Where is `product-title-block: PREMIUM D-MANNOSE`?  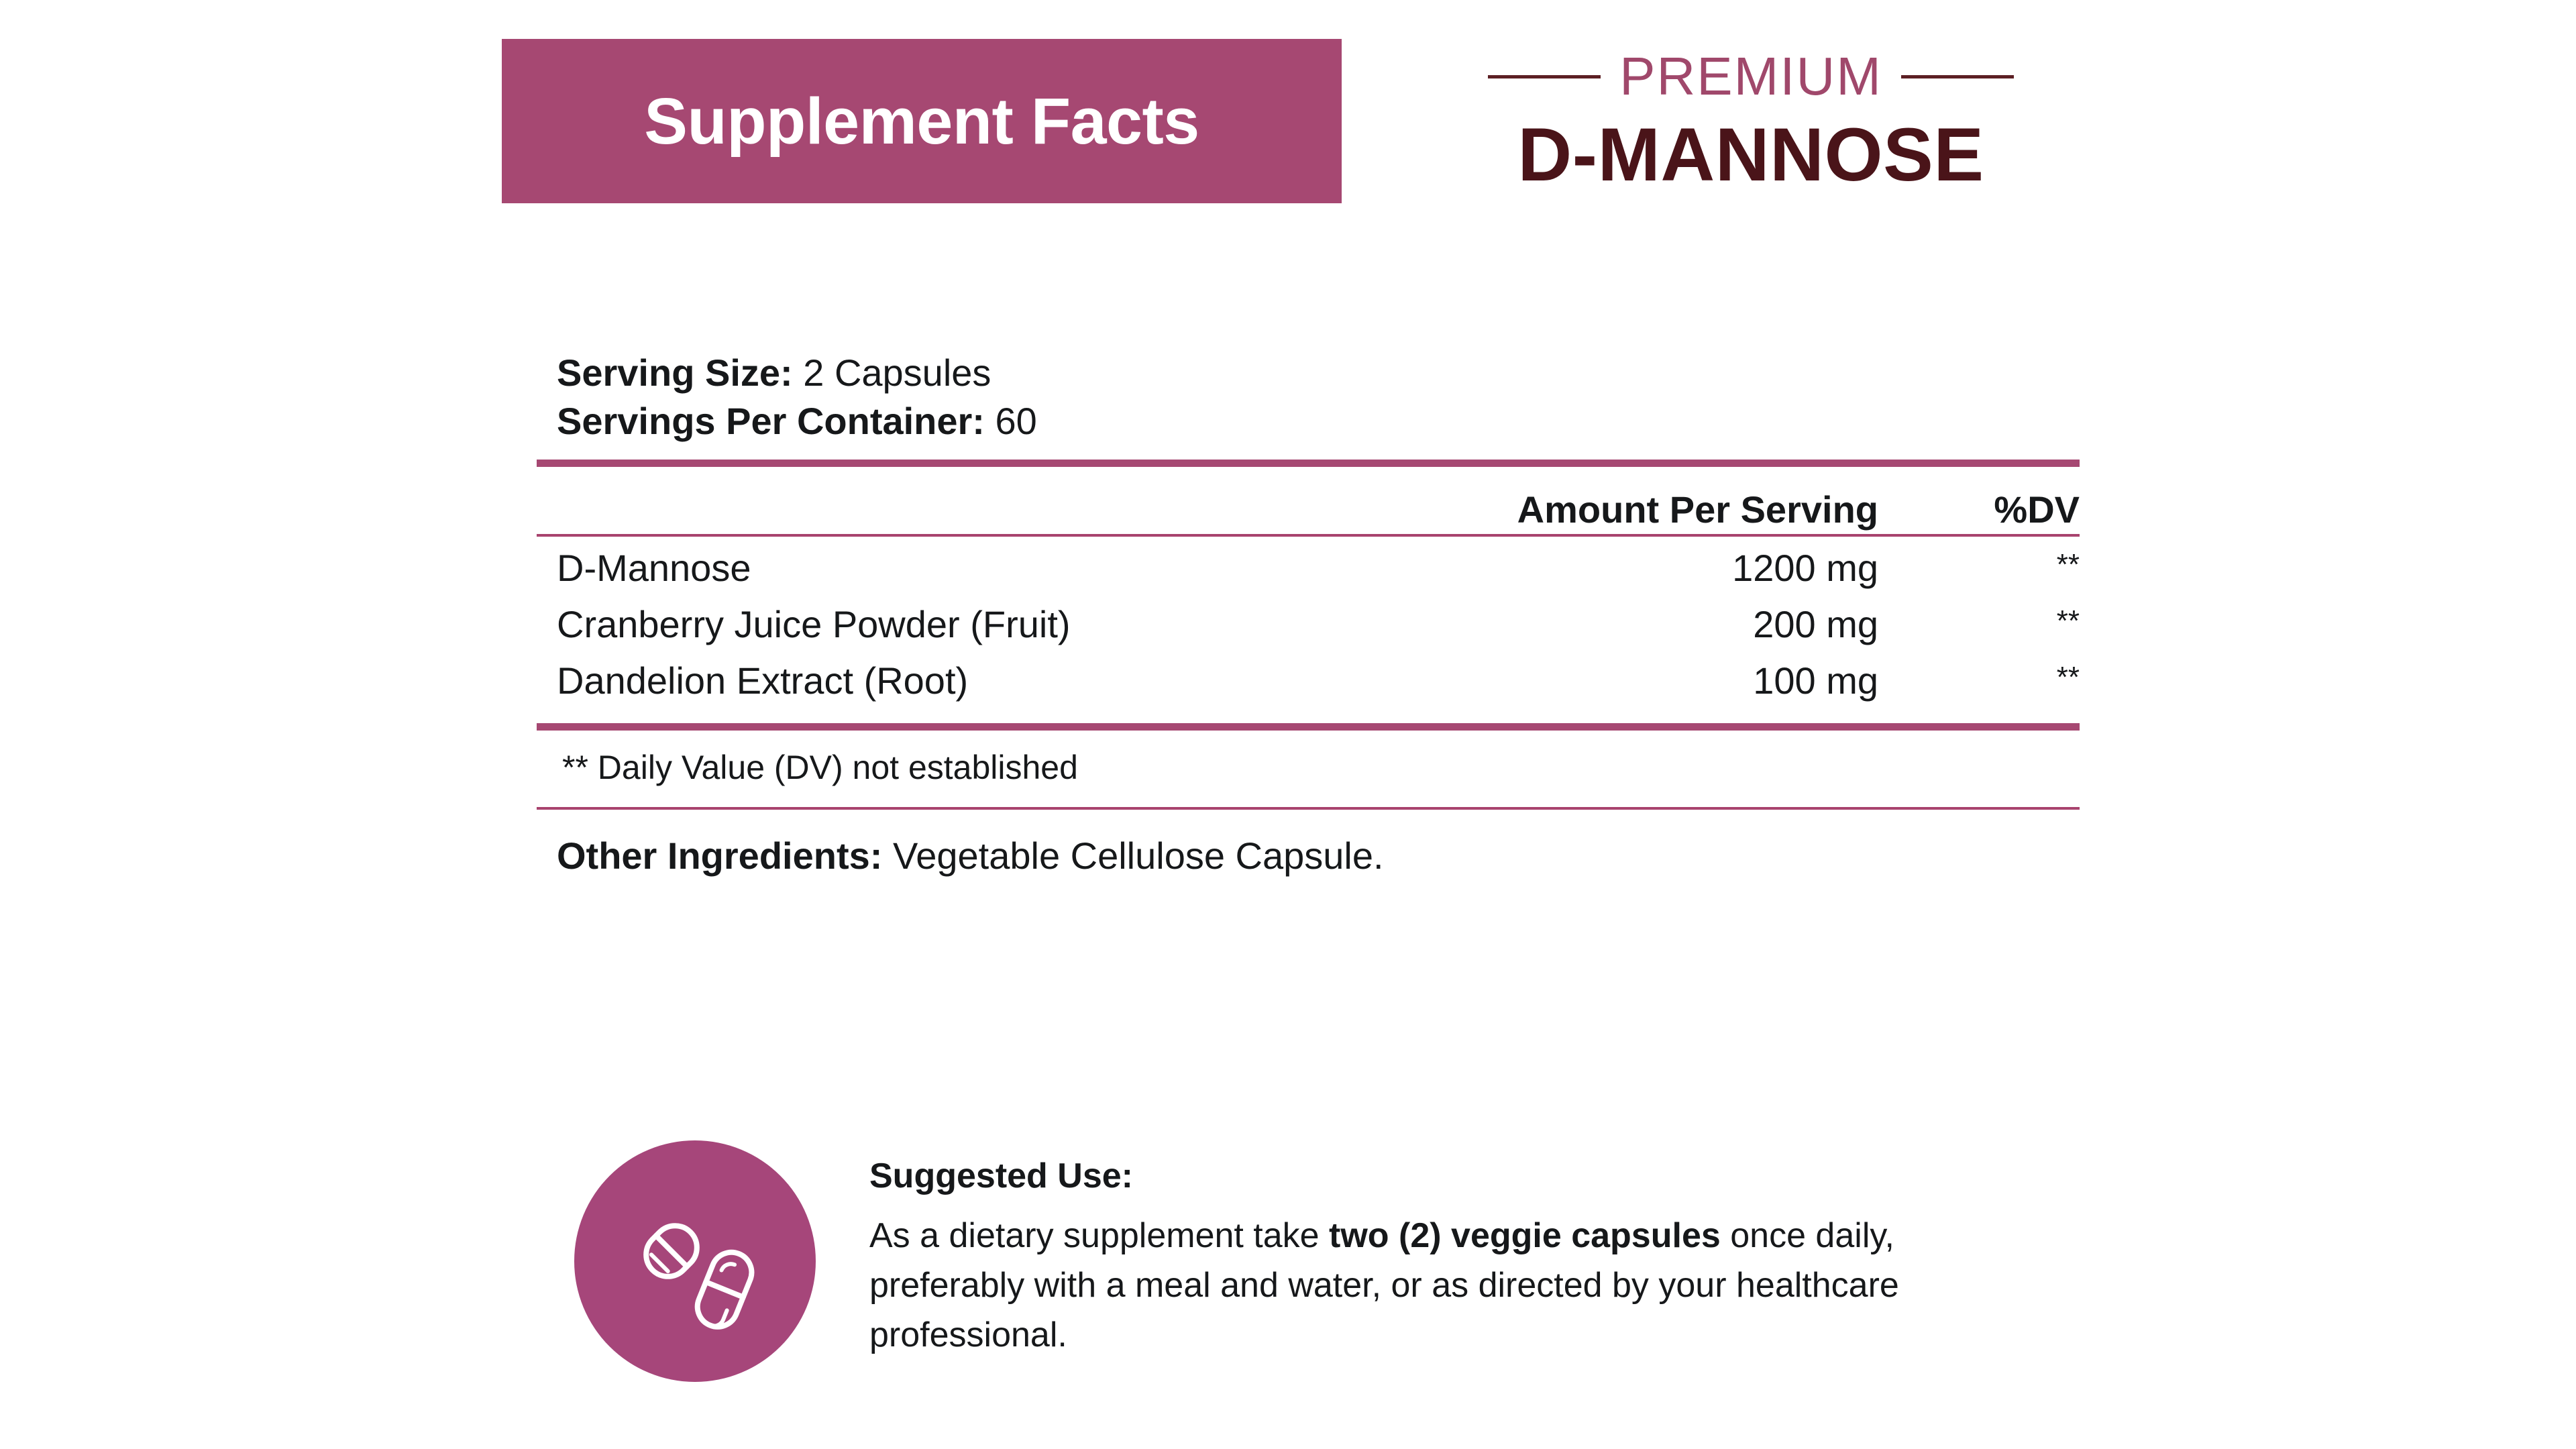
product-title-block: PREMIUM D-MANNOSE is located at coordinates (1750, 117).